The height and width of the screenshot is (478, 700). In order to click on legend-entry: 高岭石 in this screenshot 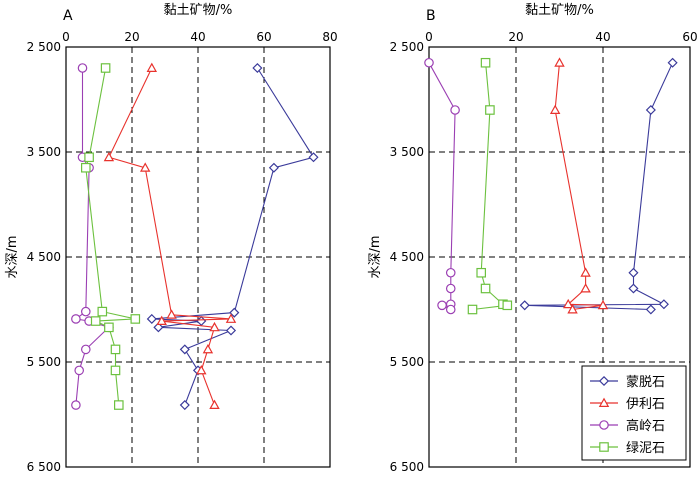, I will do `click(627, 426)`.